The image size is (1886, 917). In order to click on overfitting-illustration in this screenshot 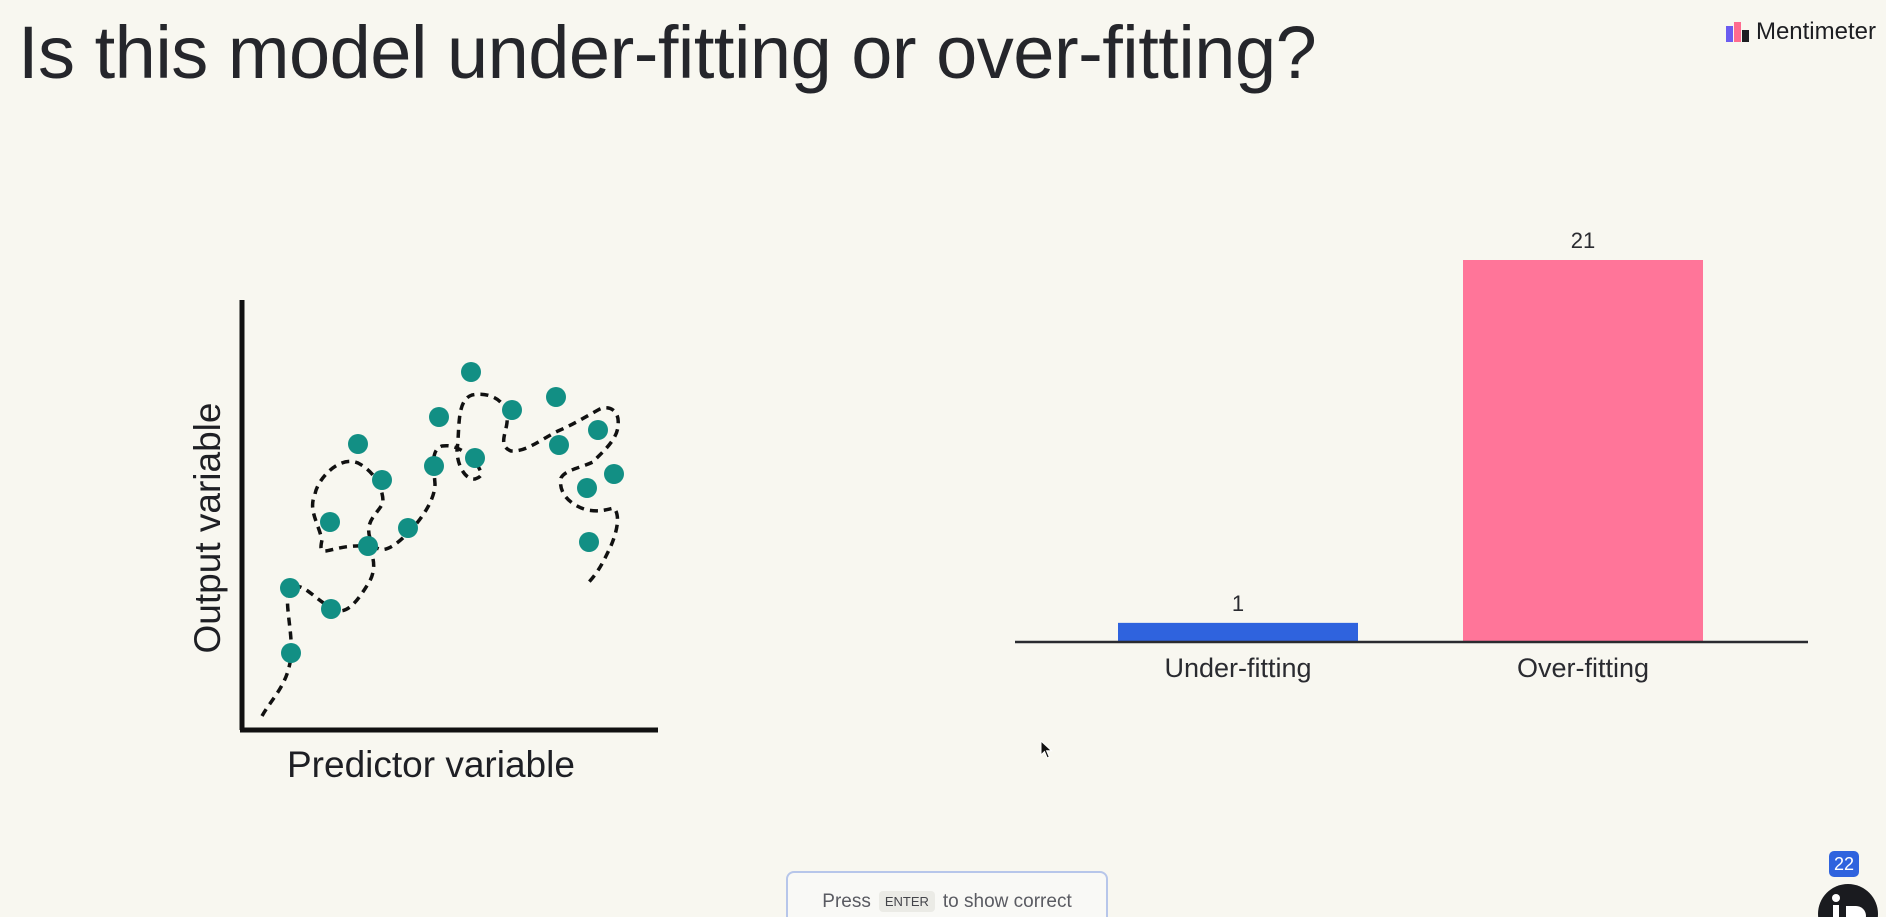, I will do `click(448, 516)`.